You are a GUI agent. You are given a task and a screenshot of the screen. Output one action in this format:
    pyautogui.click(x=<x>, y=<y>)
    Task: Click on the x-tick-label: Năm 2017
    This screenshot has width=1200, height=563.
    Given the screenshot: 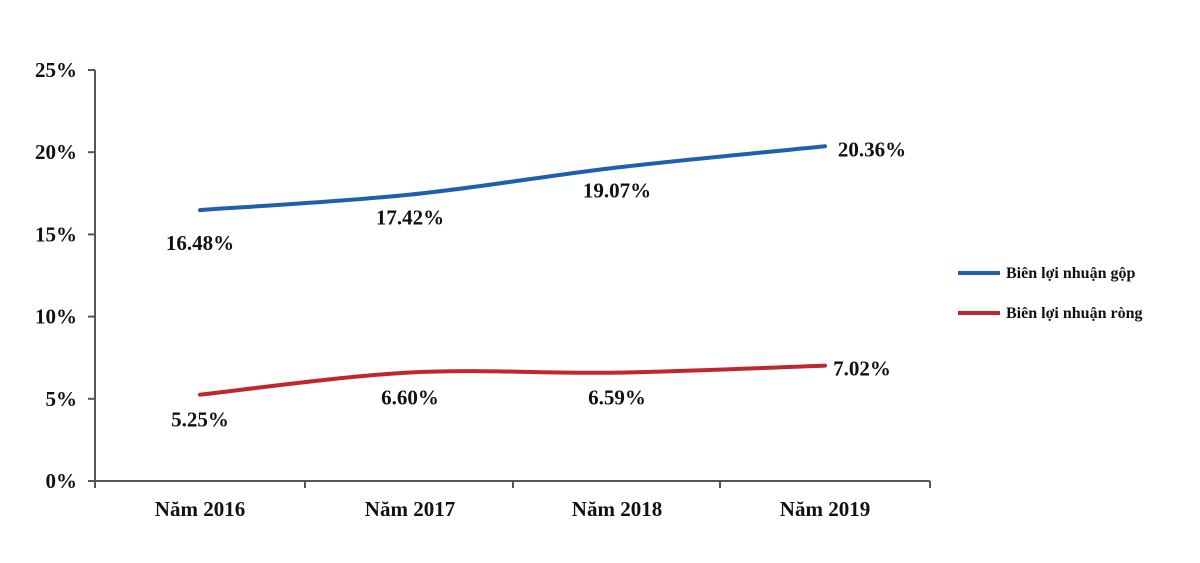 What is the action you would take?
    pyautogui.click(x=410, y=509)
    